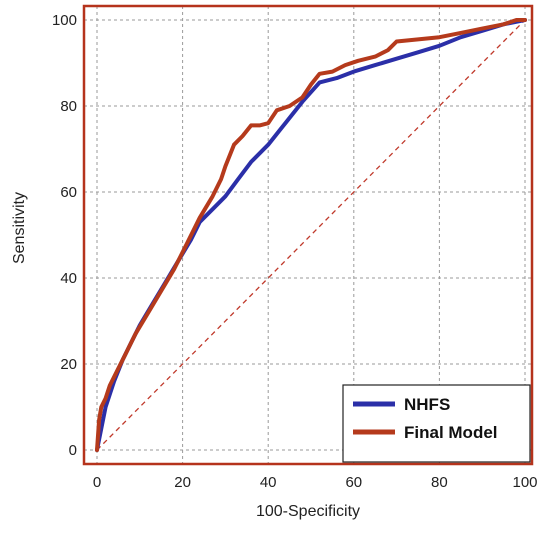 This screenshot has width=550, height=533. What do you see at coordinates (524, 482) in the screenshot?
I see `x-tick-label: 100` at bounding box center [524, 482].